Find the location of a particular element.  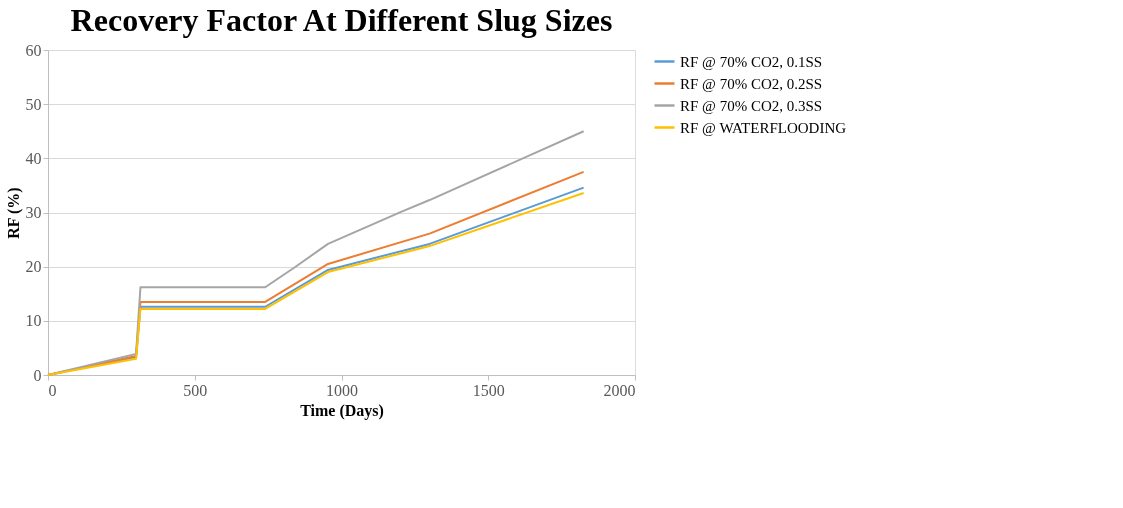

y-tick-label: 20 is located at coordinates (33, 267).